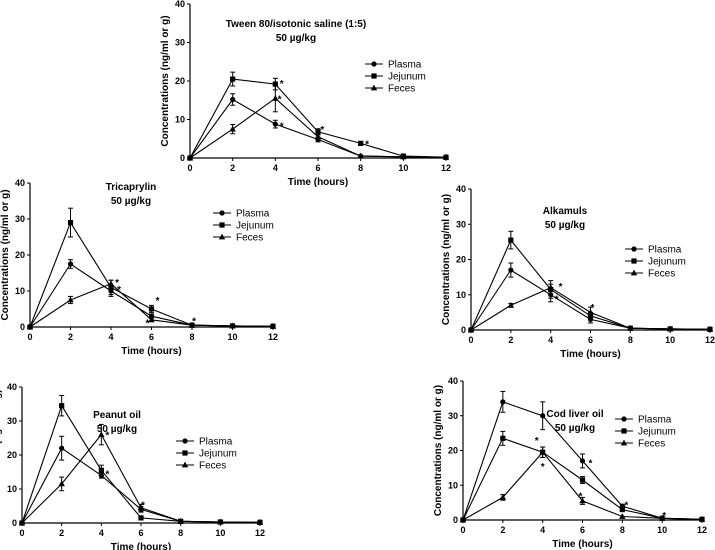  What do you see at coordinates (582, 476) in the screenshot?
I see `series-jejunum` at bounding box center [582, 476].